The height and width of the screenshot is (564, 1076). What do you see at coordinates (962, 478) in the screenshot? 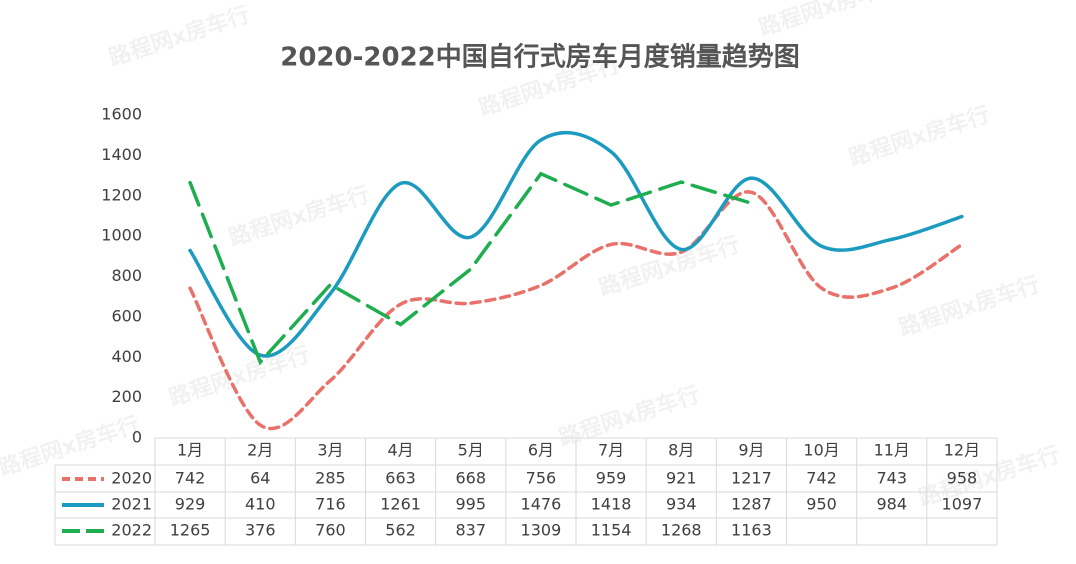
I see `table-value: 958` at bounding box center [962, 478].